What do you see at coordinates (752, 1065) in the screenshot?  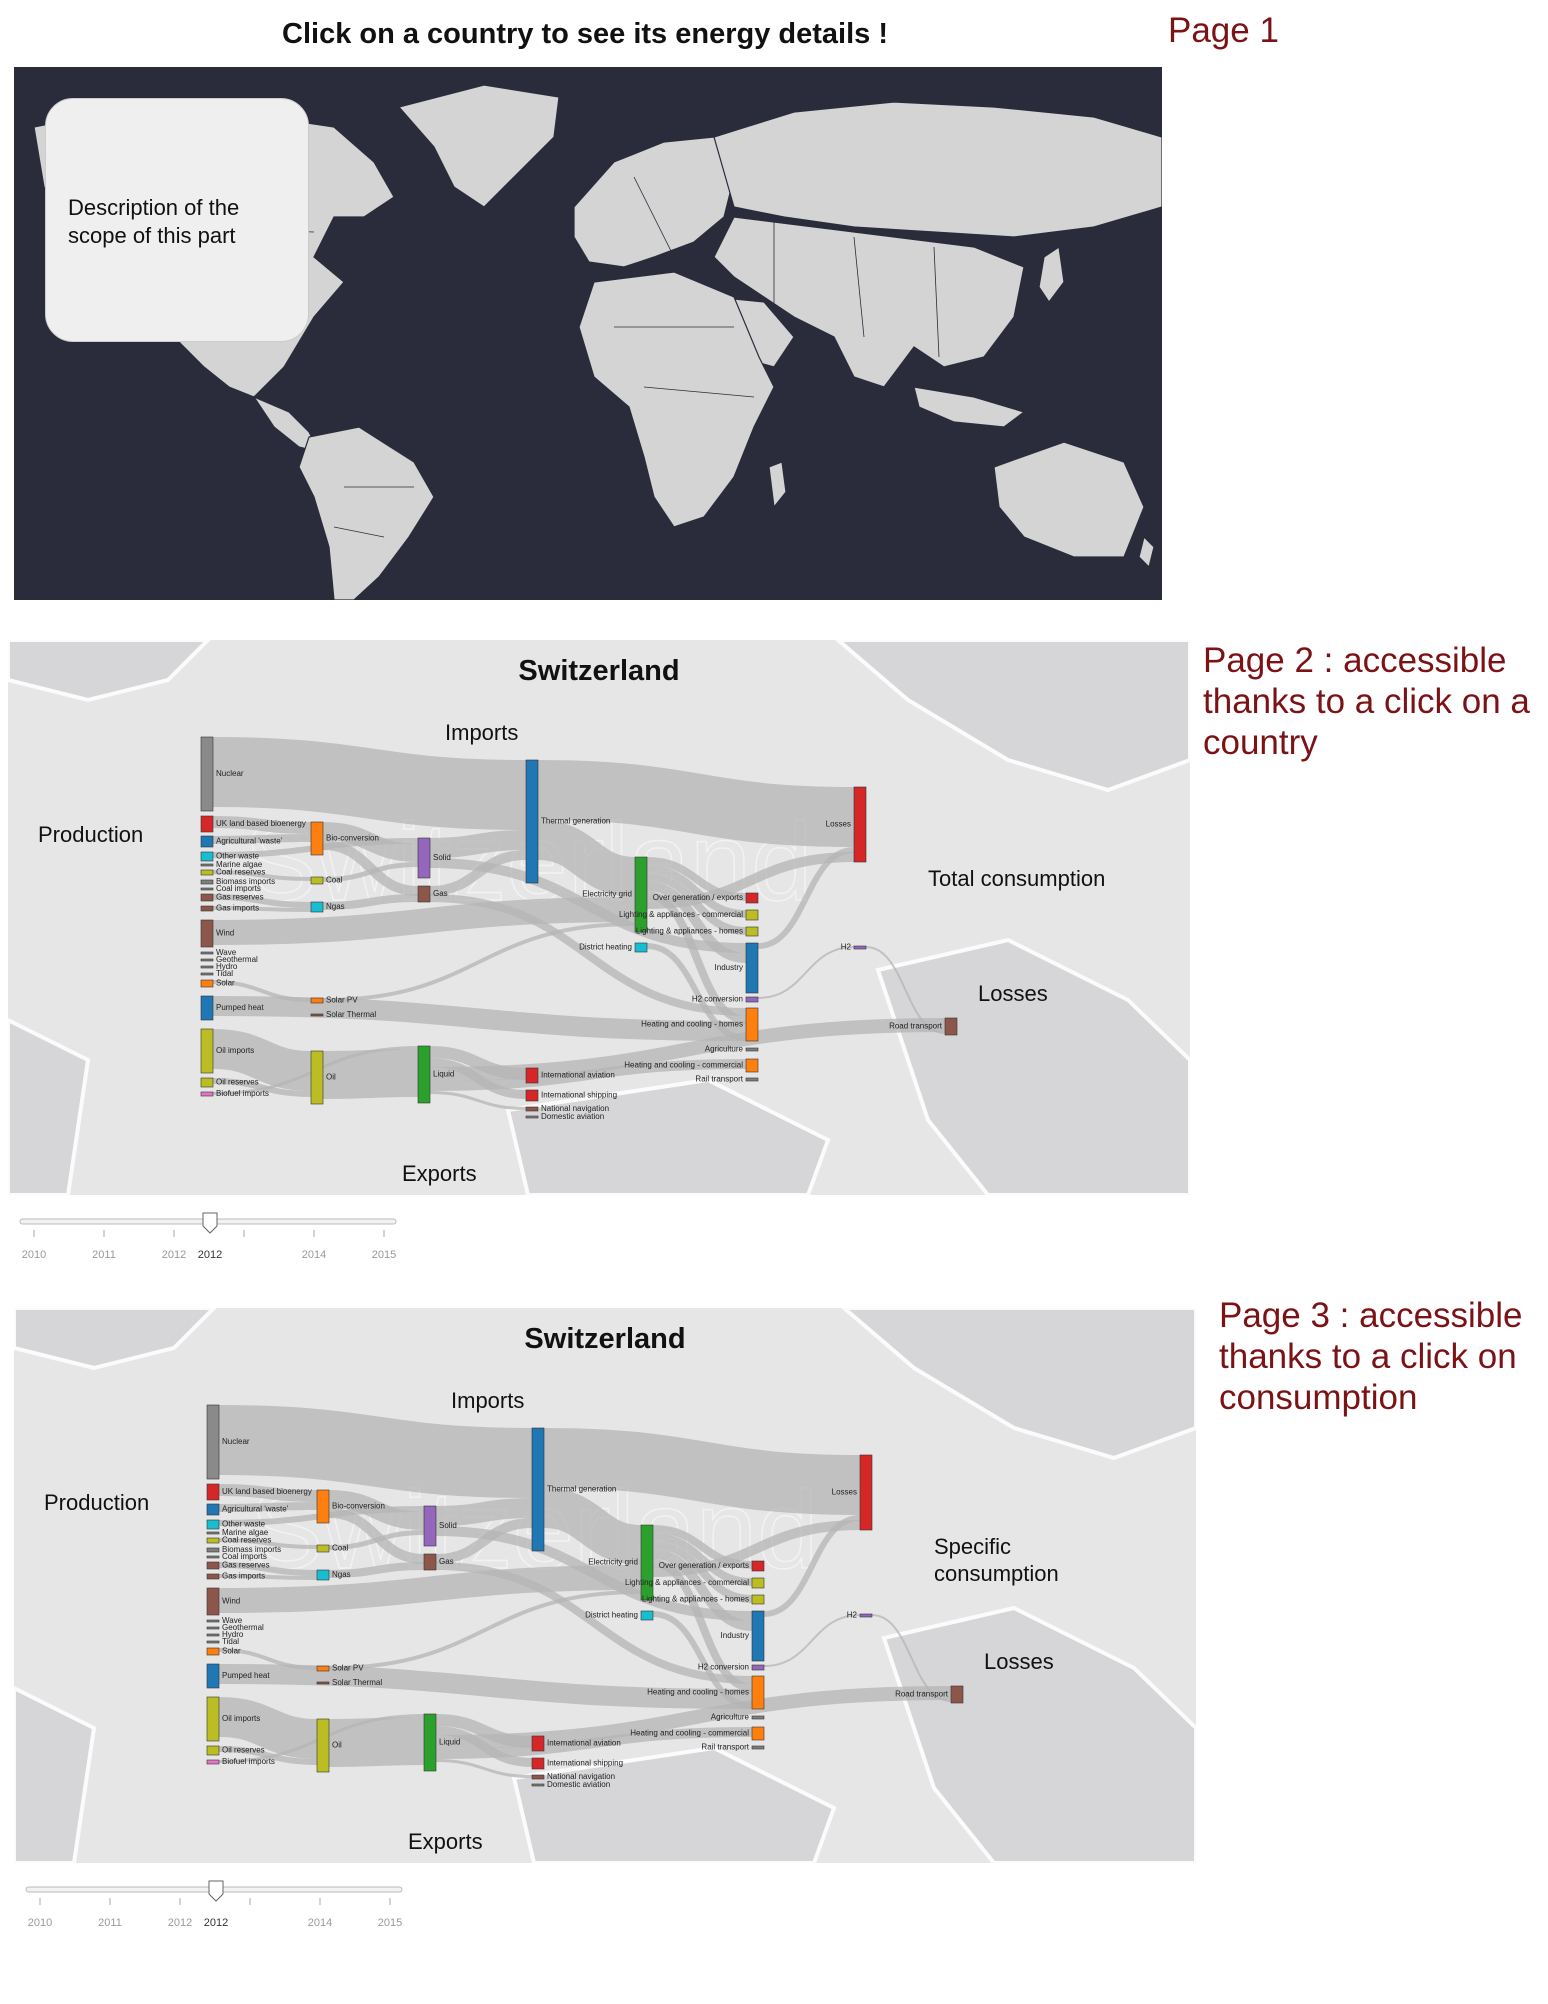 I see `node-heat_com` at bounding box center [752, 1065].